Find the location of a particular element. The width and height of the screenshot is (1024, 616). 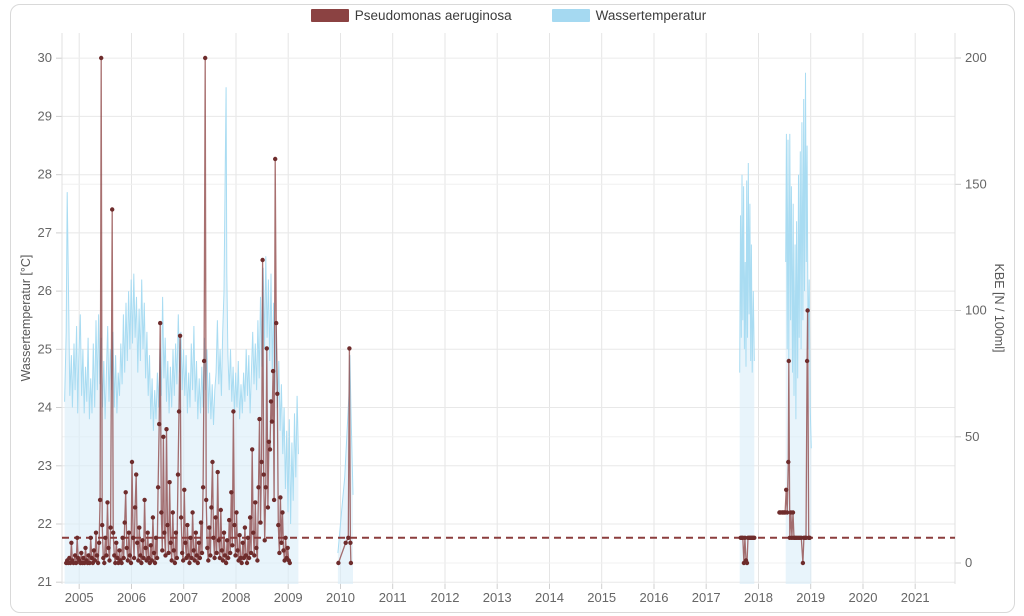

svg-text: 2013 is located at coordinates (497, 597).